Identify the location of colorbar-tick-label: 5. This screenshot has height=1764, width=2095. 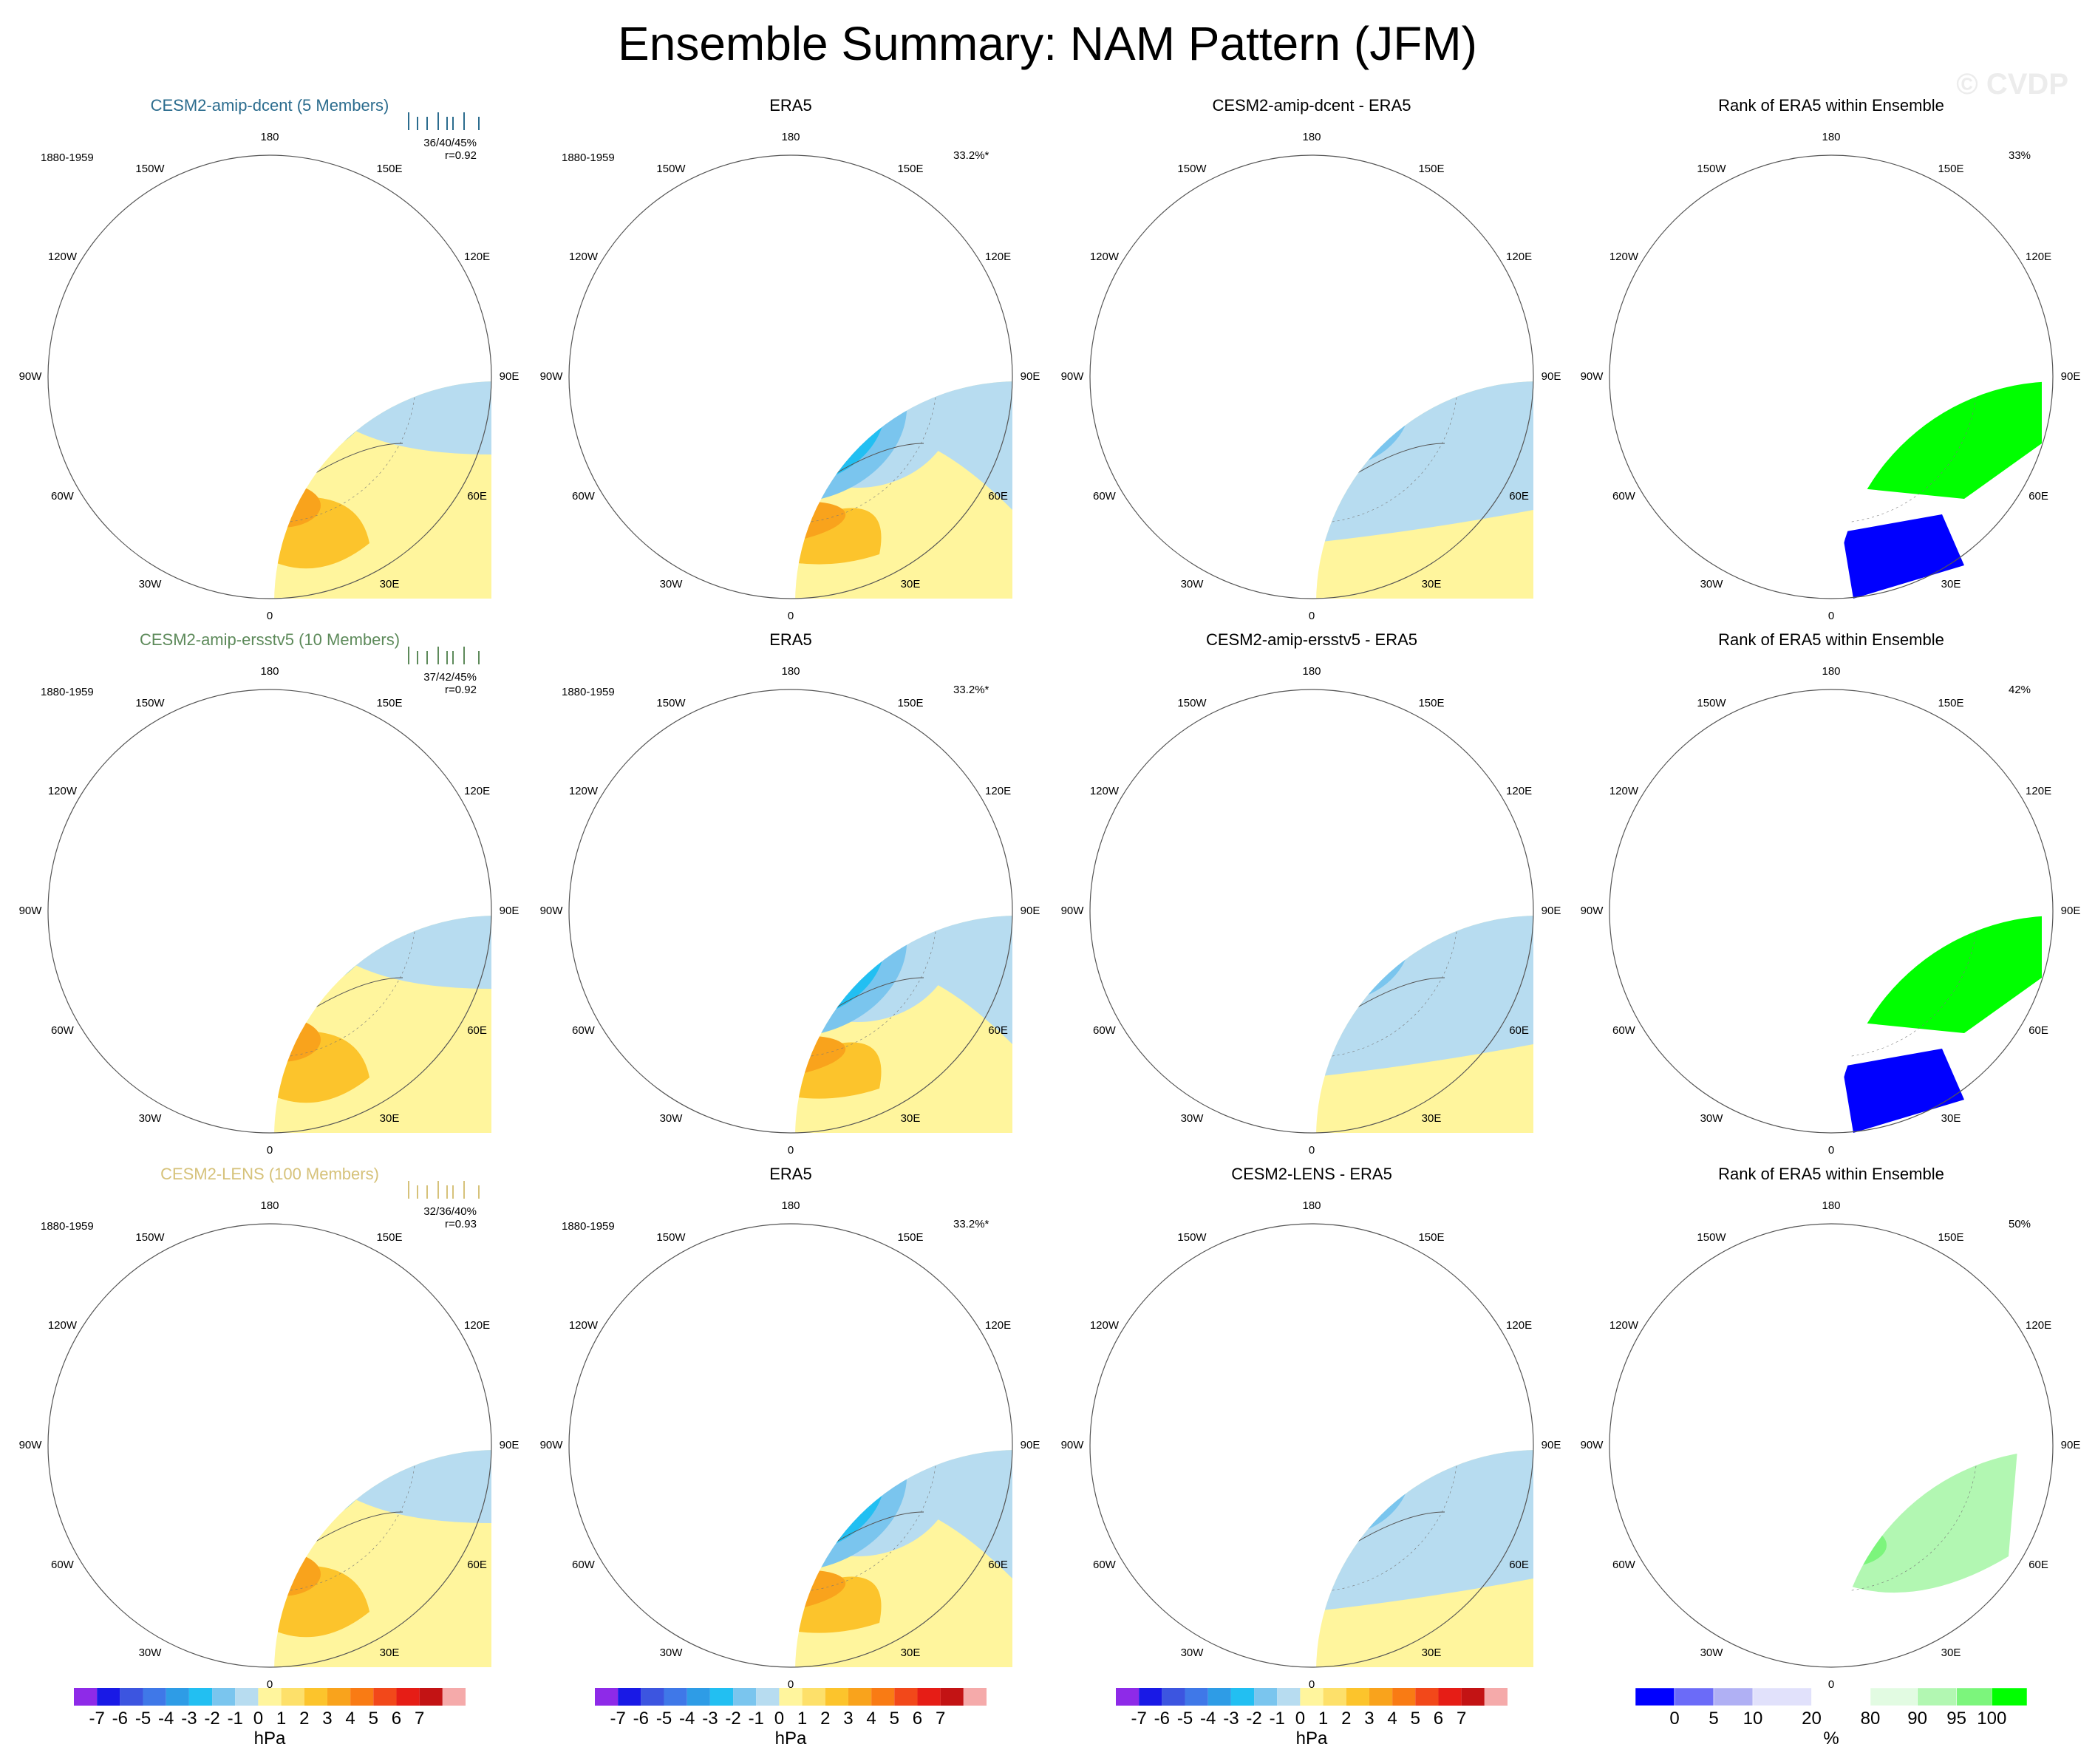
(1415, 1719).